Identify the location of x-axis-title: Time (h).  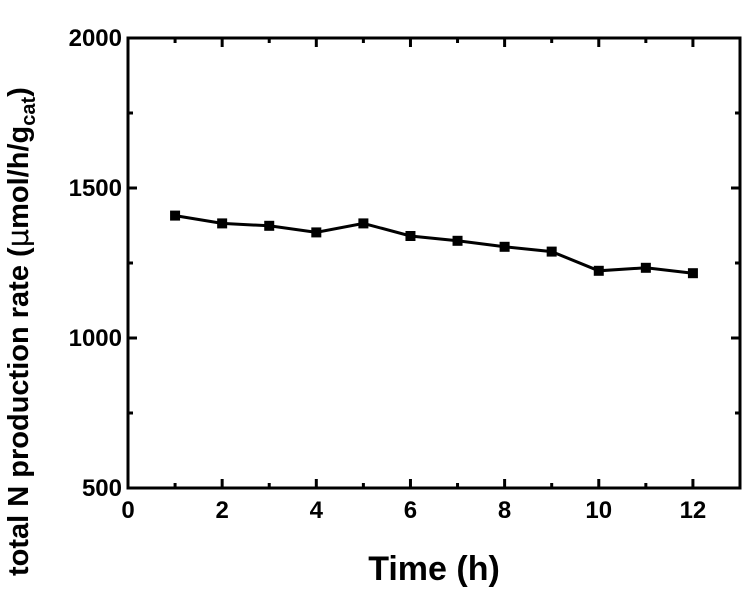
(434, 569).